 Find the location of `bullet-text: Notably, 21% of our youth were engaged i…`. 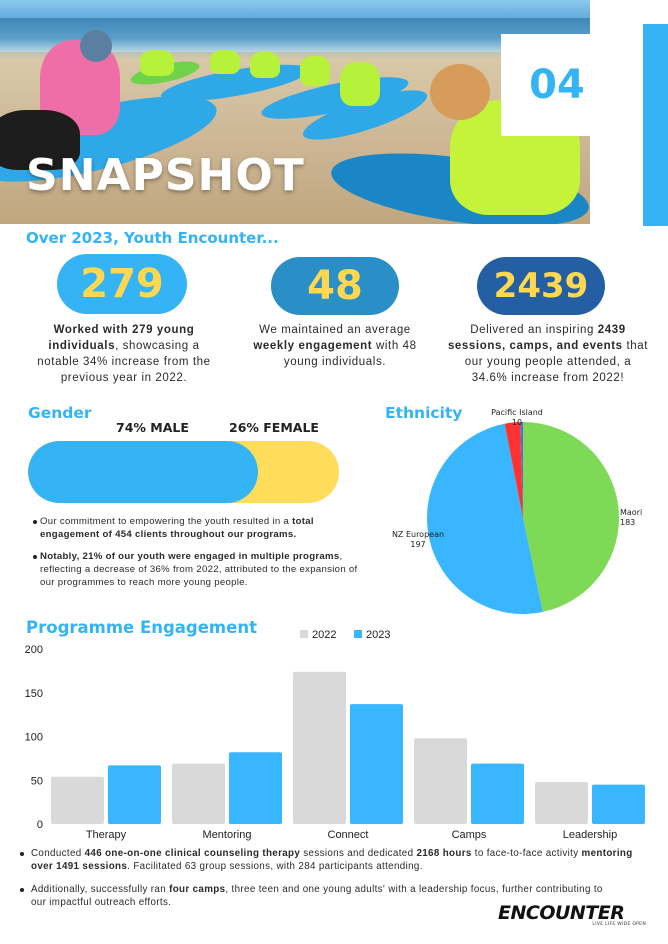

bullet-text: Notably, 21% of our youth were engaged i… is located at coordinates (199, 569).